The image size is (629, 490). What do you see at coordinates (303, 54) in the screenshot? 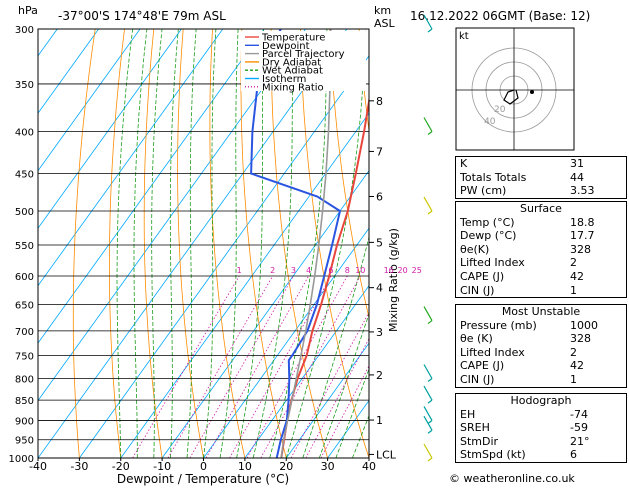
I see `legend-label: Parcel Trajectory` at bounding box center [303, 54].